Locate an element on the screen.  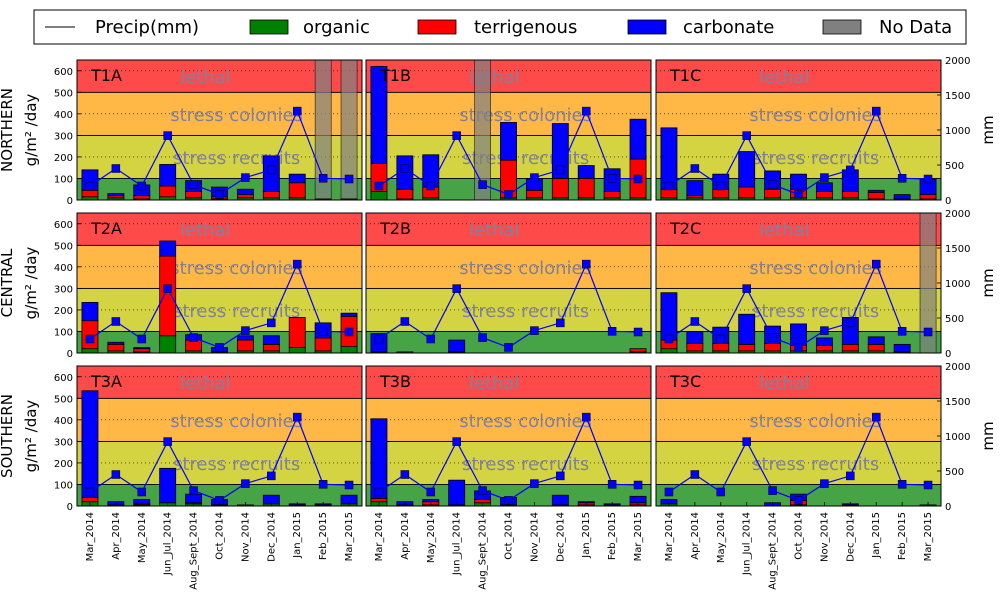
panel-label: T1B is located at coordinates (395, 75).